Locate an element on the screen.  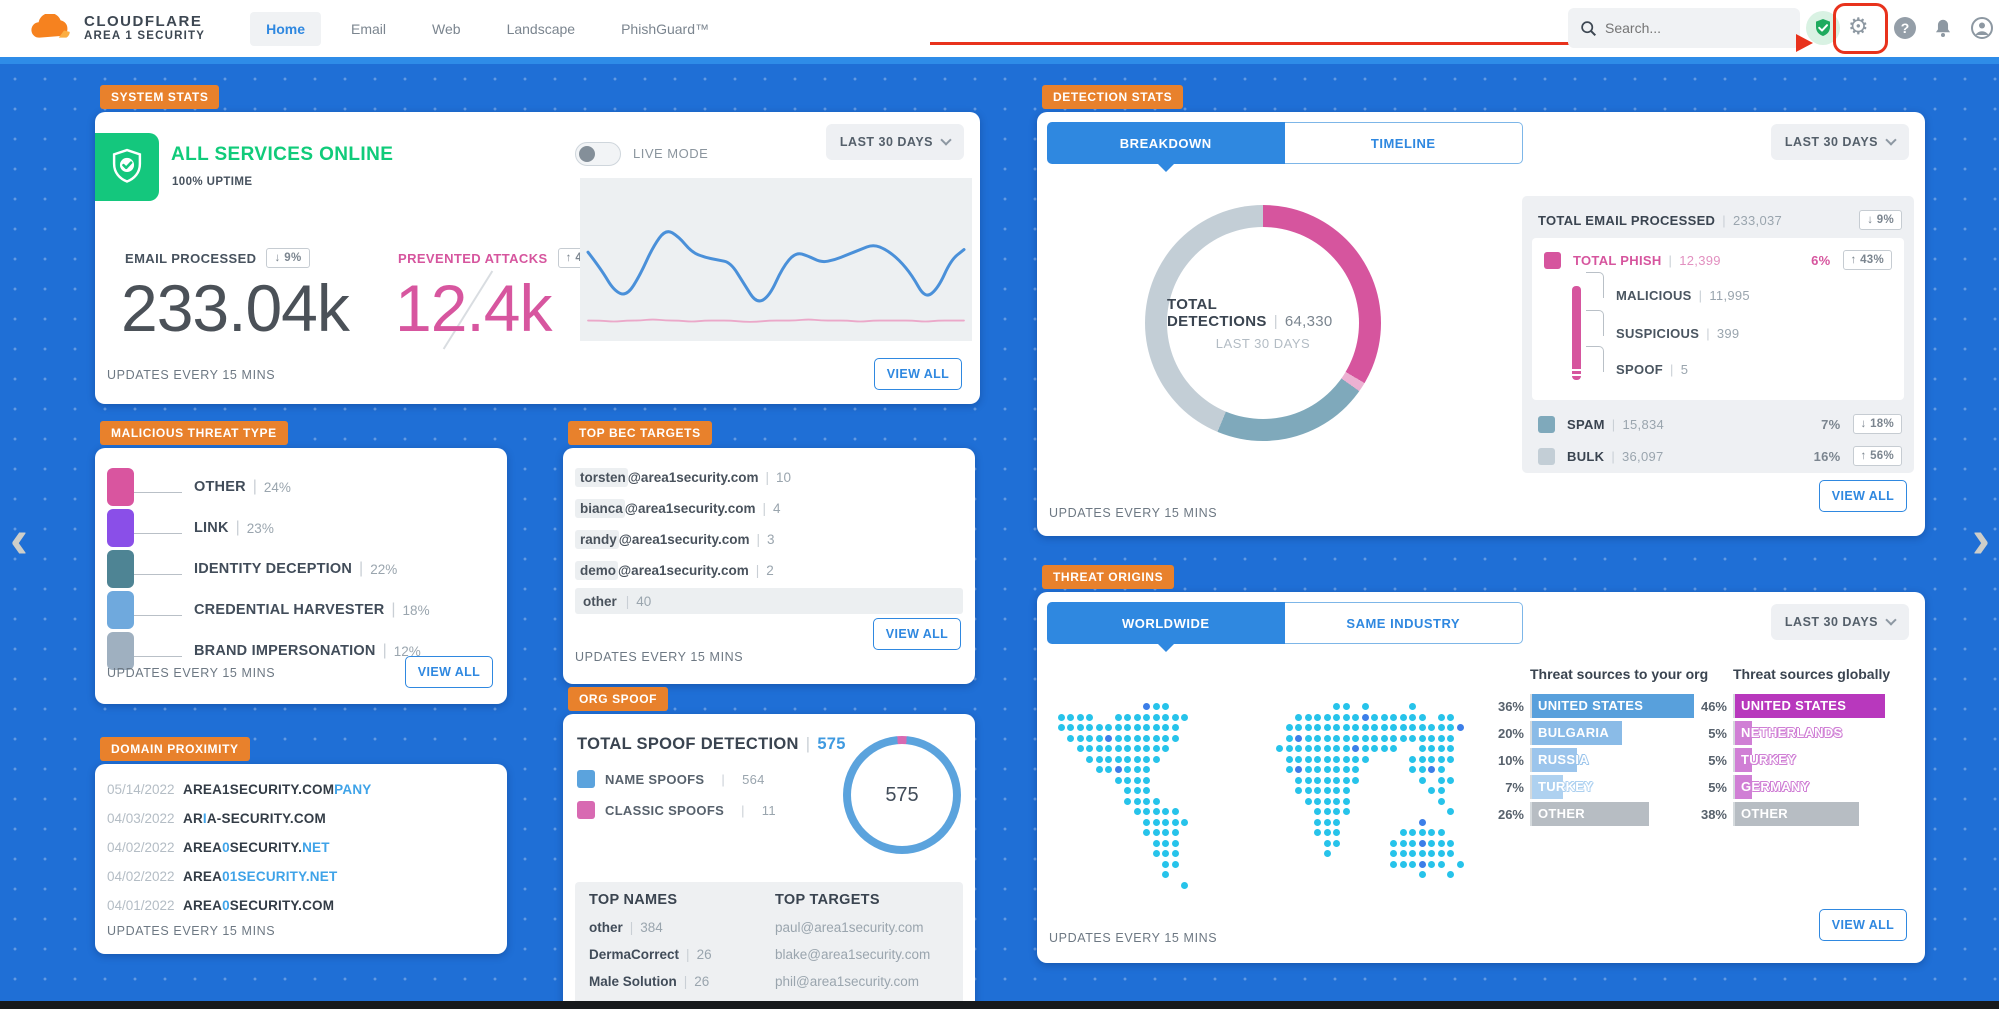
domain-row: 04/03/2022 ARIA-SECURITY.COM is located at coordinates (216, 818).